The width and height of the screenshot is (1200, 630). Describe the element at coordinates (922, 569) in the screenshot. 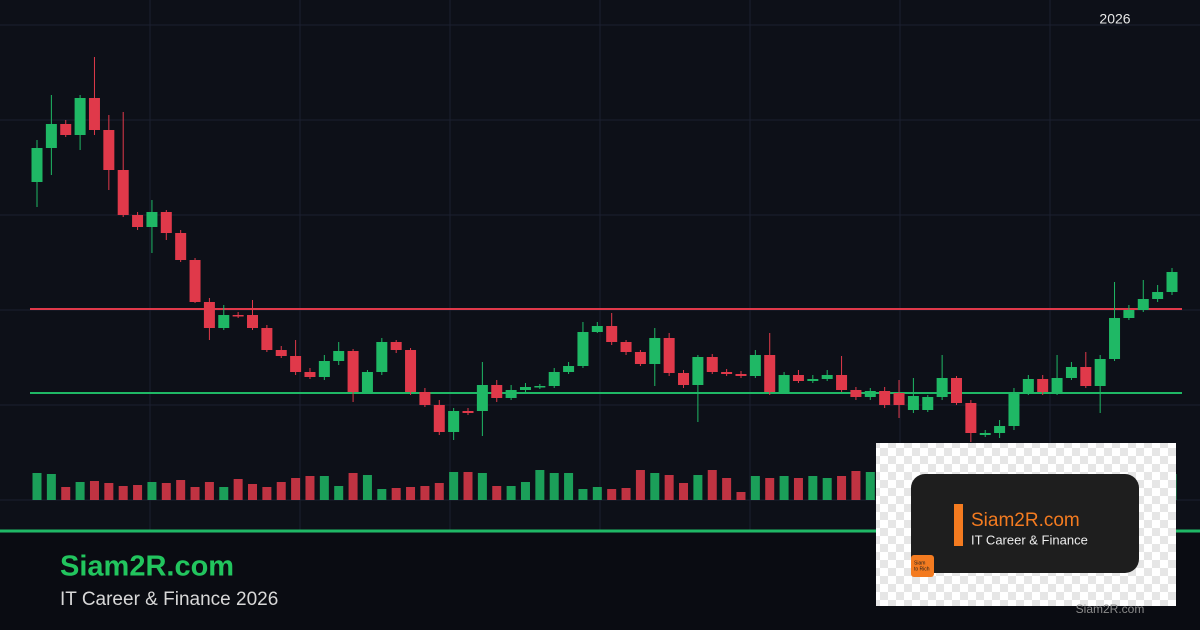

I see `icon-text: to Rich` at that location.